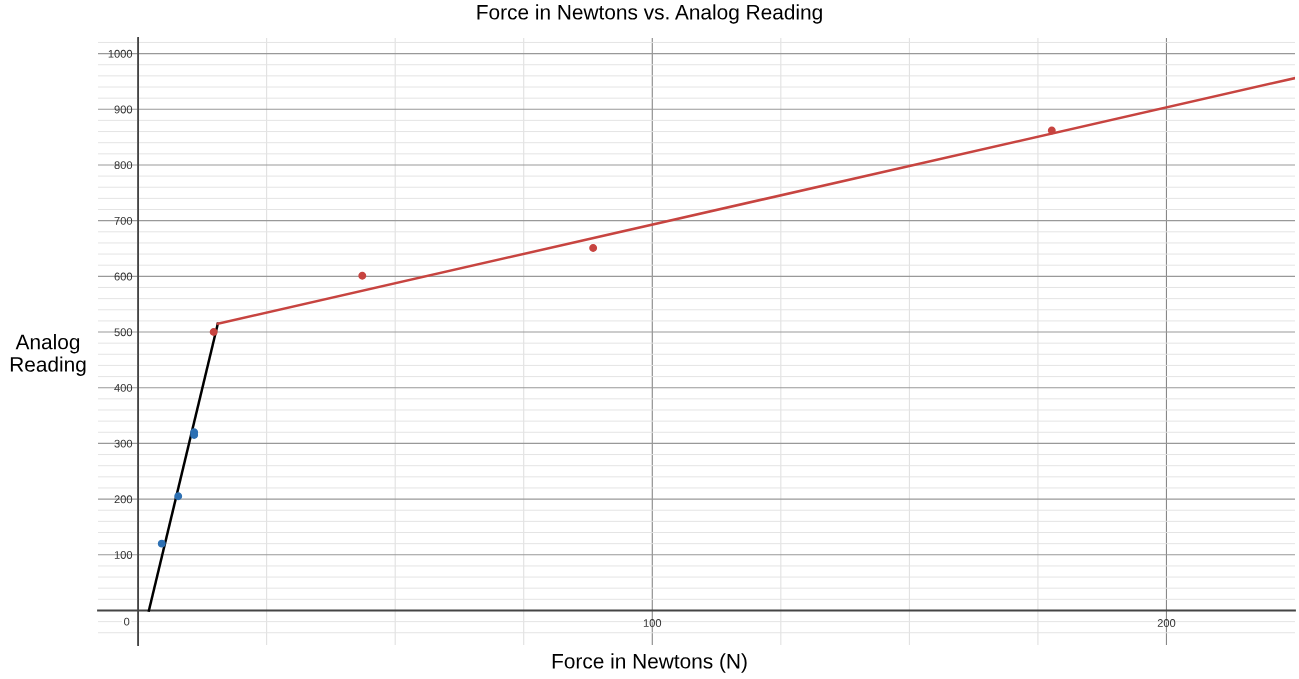  Describe the element at coordinates (120, 53) in the screenshot. I see `y-tick-label: 1000` at that location.